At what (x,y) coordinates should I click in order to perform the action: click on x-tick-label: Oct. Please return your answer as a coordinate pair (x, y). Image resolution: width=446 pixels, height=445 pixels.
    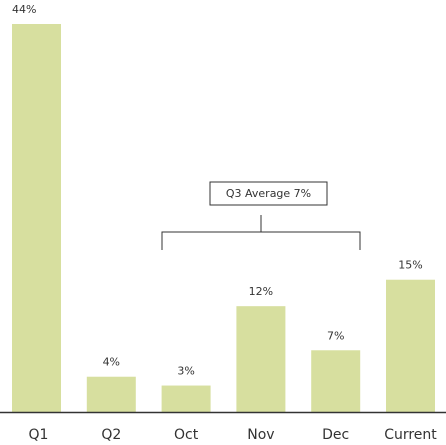
    Looking at the image, I should click on (186, 435).